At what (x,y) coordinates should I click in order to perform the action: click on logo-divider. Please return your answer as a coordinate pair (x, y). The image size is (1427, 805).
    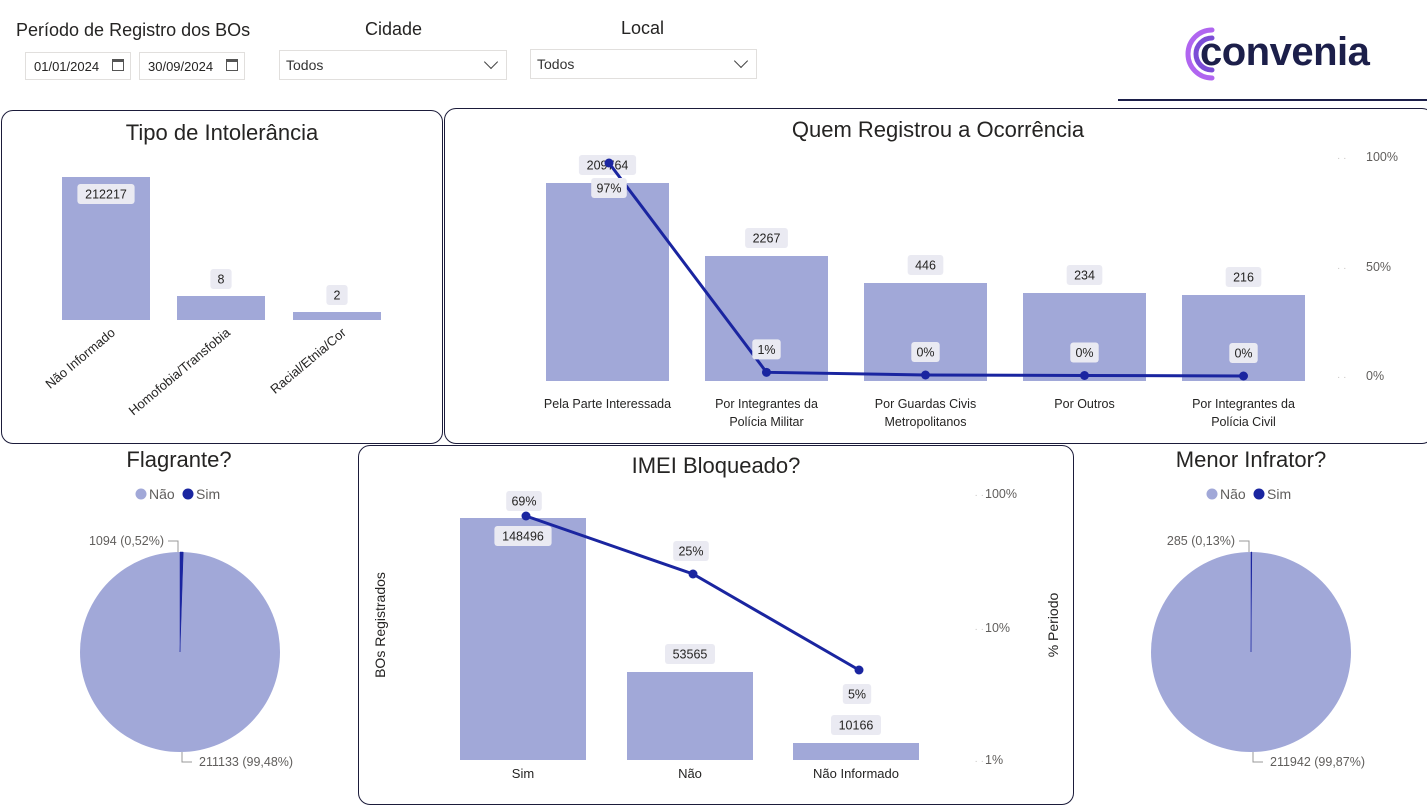
    Looking at the image, I should click on (1272, 100).